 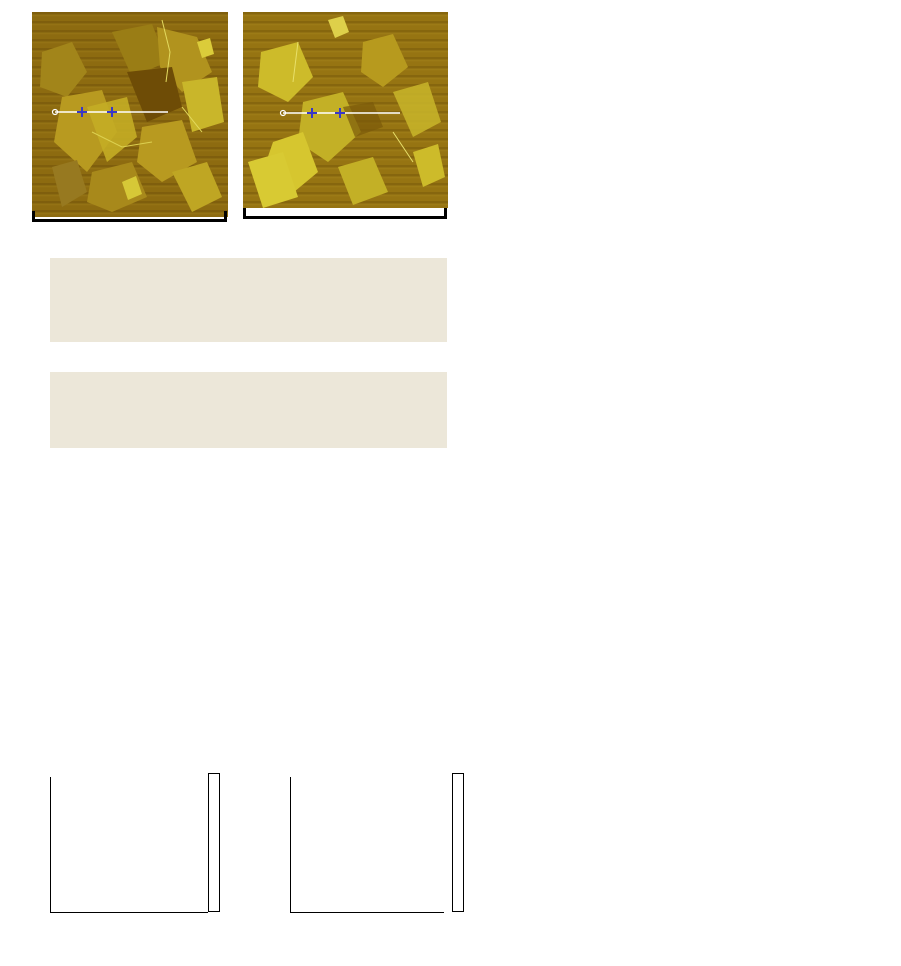 I want to click on xps-prgo-plot, so click(x=665, y=804).